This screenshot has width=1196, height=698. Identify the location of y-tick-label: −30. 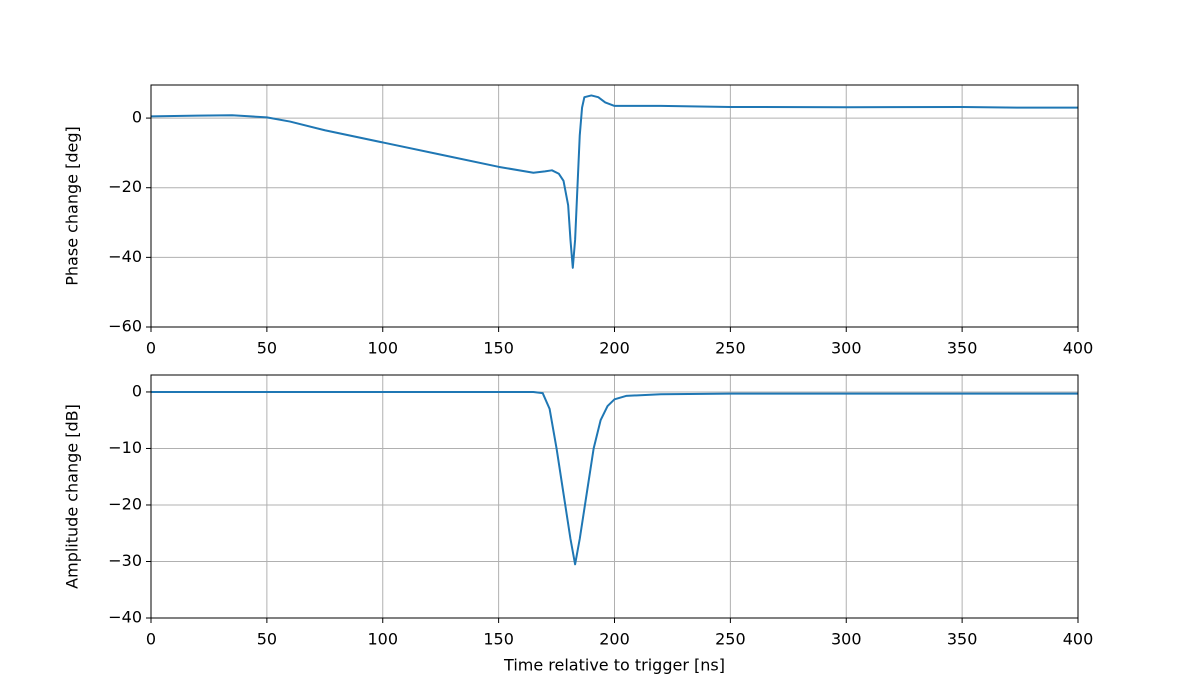
(125, 560).